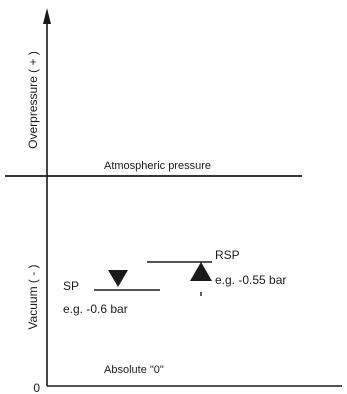  What do you see at coordinates (47, 16) in the screenshot?
I see `axis-arrow-head` at bounding box center [47, 16].